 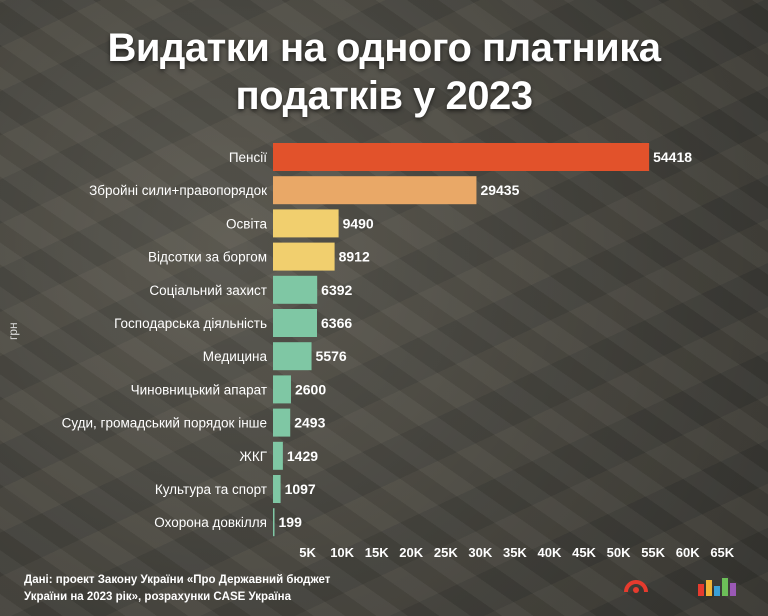 I want to click on value-label: 5576, so click(x=331, y=356).